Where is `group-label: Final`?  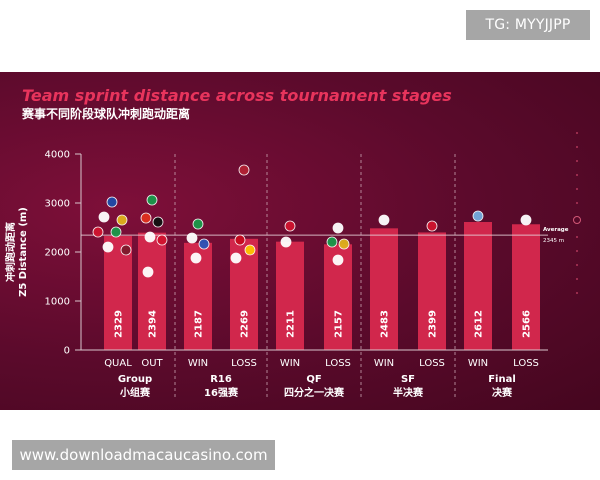 group-label: Final is located at coordinates (502, 379).